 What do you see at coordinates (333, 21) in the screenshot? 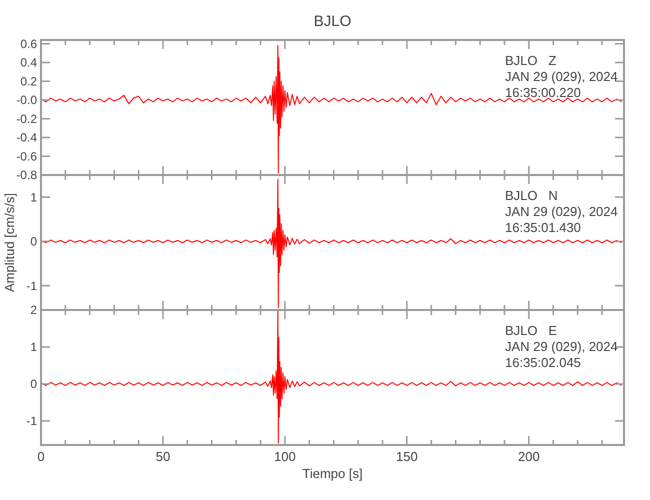
I see `chart-title: BJLO` at bounding box center [333, 21].